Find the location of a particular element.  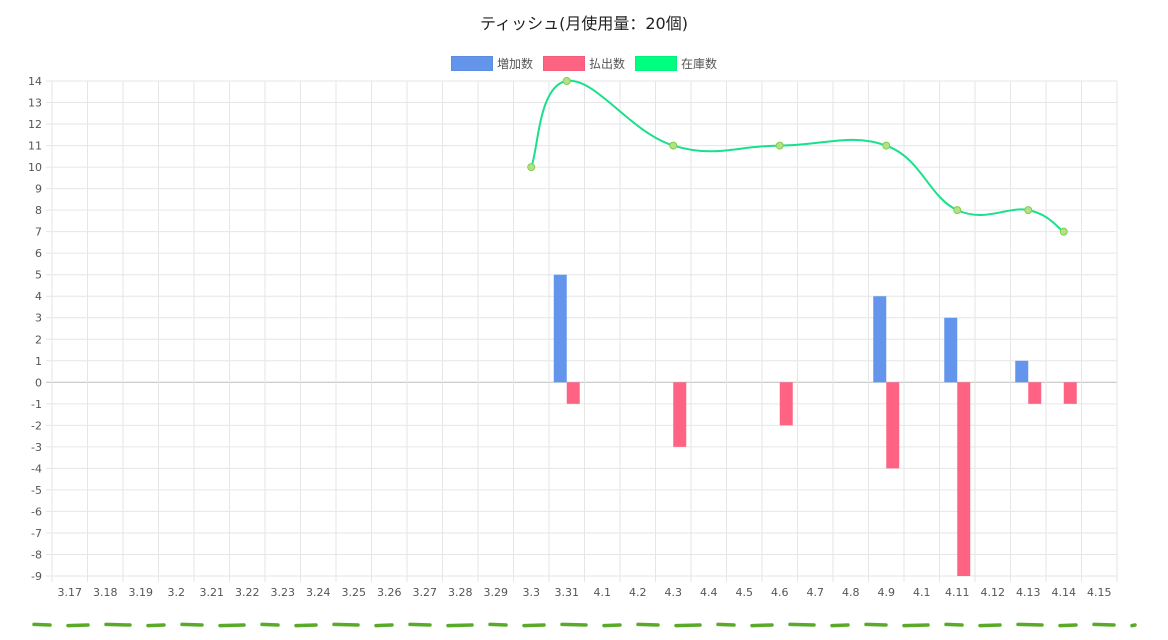

x-tick-label: 4.13 is located at coordinates (1028, 592).